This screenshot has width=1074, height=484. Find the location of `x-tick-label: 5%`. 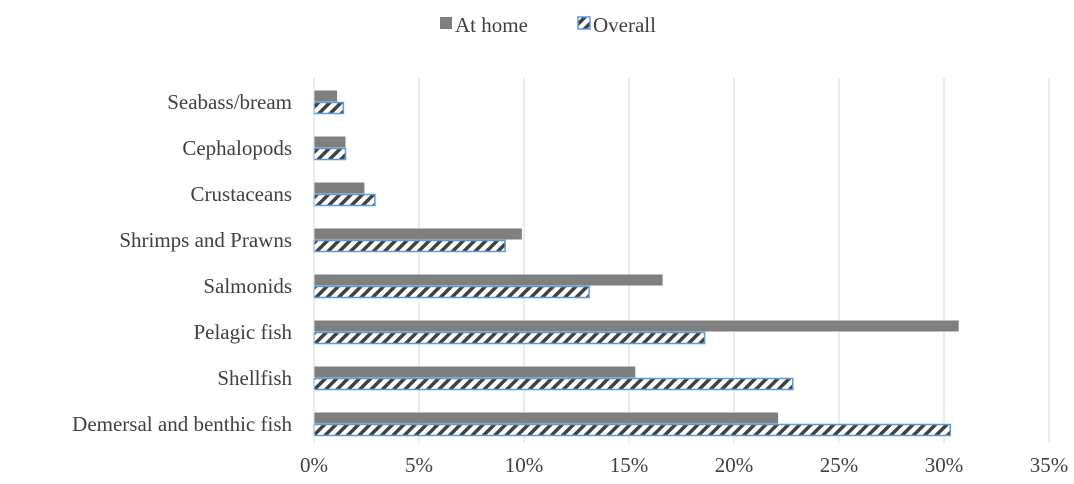

x-tick-label: 5% is located at coordinates (419, 465).